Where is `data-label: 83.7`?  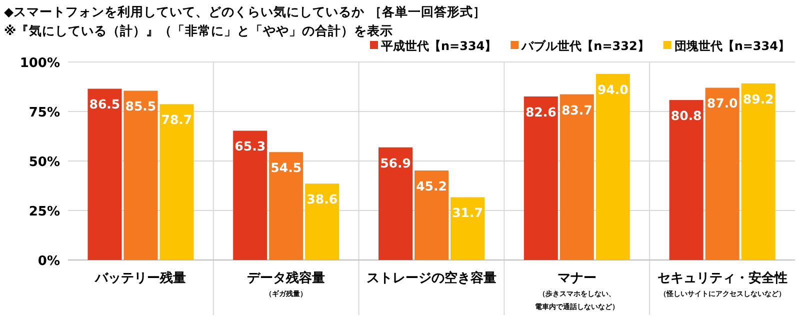
data-label: 83.7 is located at coordinates (576, 110).